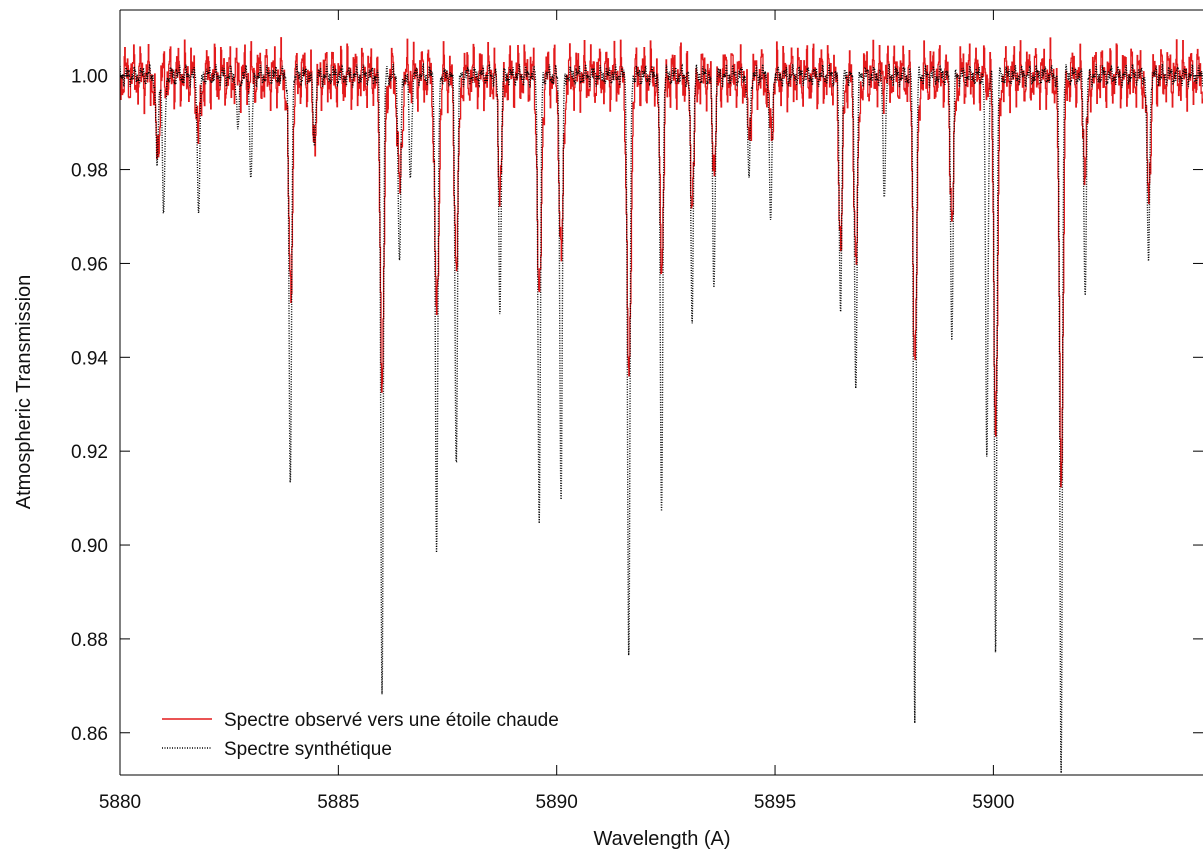 This screenshot has height=852, width=1203. What do you see at coordinates (557, 802) in the screenshot?
I see `x-tick-label: 5890` at bounding box center [557, 802].